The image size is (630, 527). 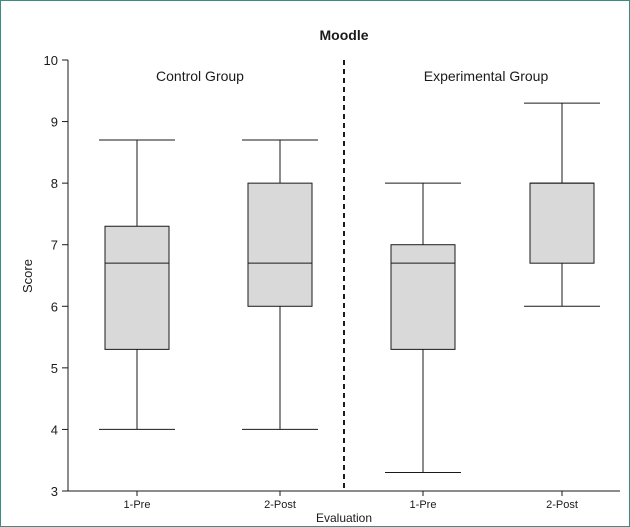 What do you see at coordinates (54, 491) in the screenshot?
I see `y-tick-label-3: 3` at bounding box center [54, 491].